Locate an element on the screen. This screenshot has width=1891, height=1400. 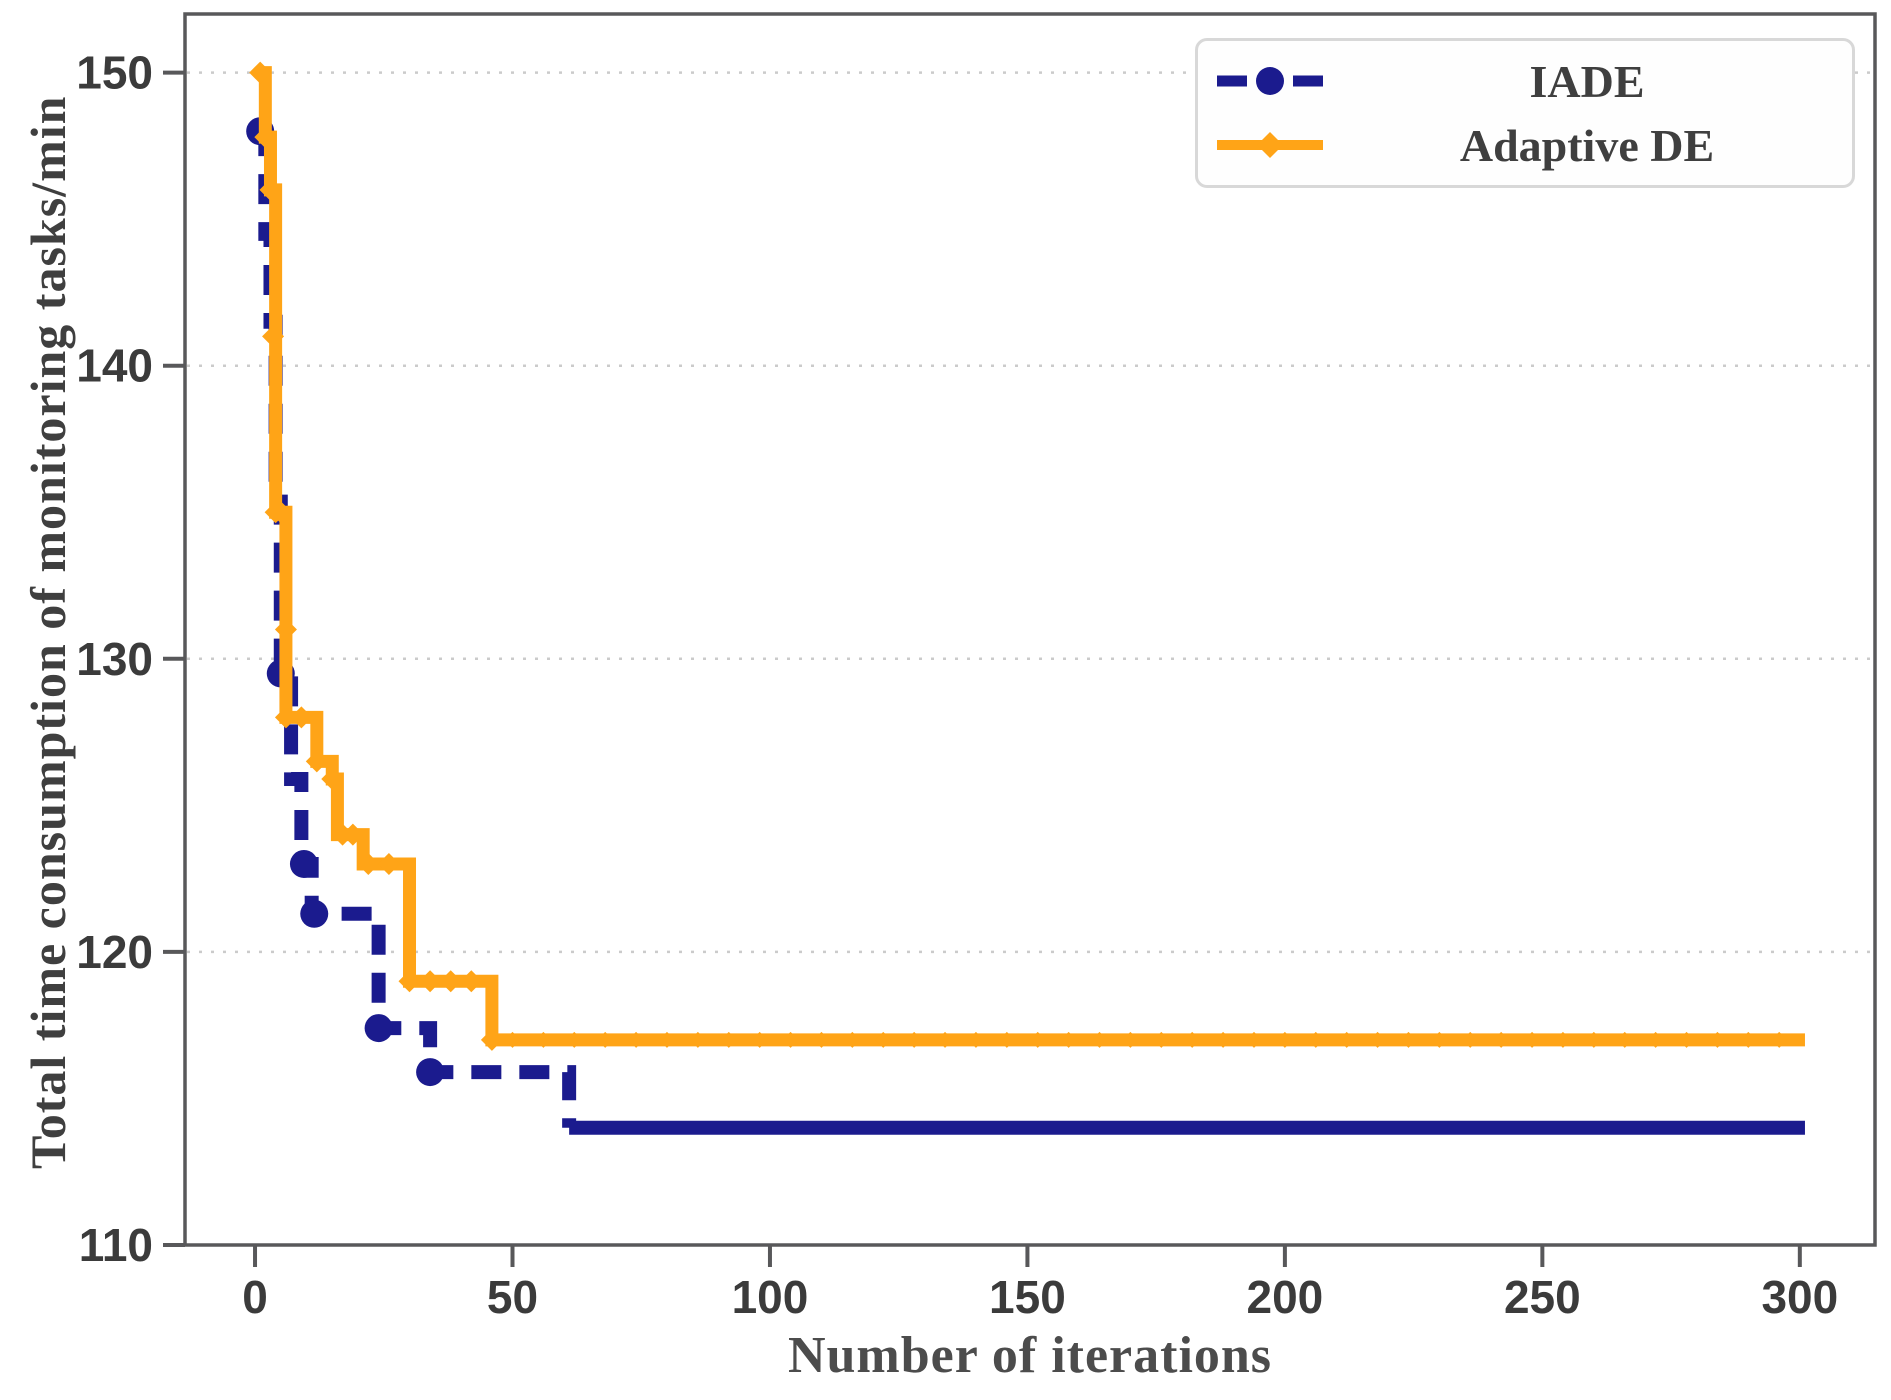
svg-text: 140 is located at coordinates (114, 366).